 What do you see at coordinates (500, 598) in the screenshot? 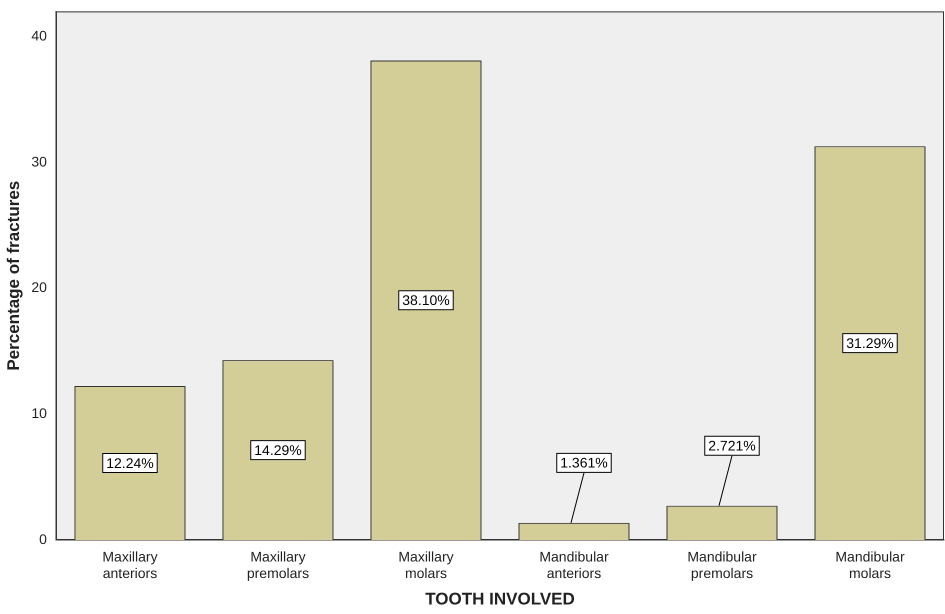
I see `x-axis-title: TOOTH INVOLVED` at bounding box center [500, 598].